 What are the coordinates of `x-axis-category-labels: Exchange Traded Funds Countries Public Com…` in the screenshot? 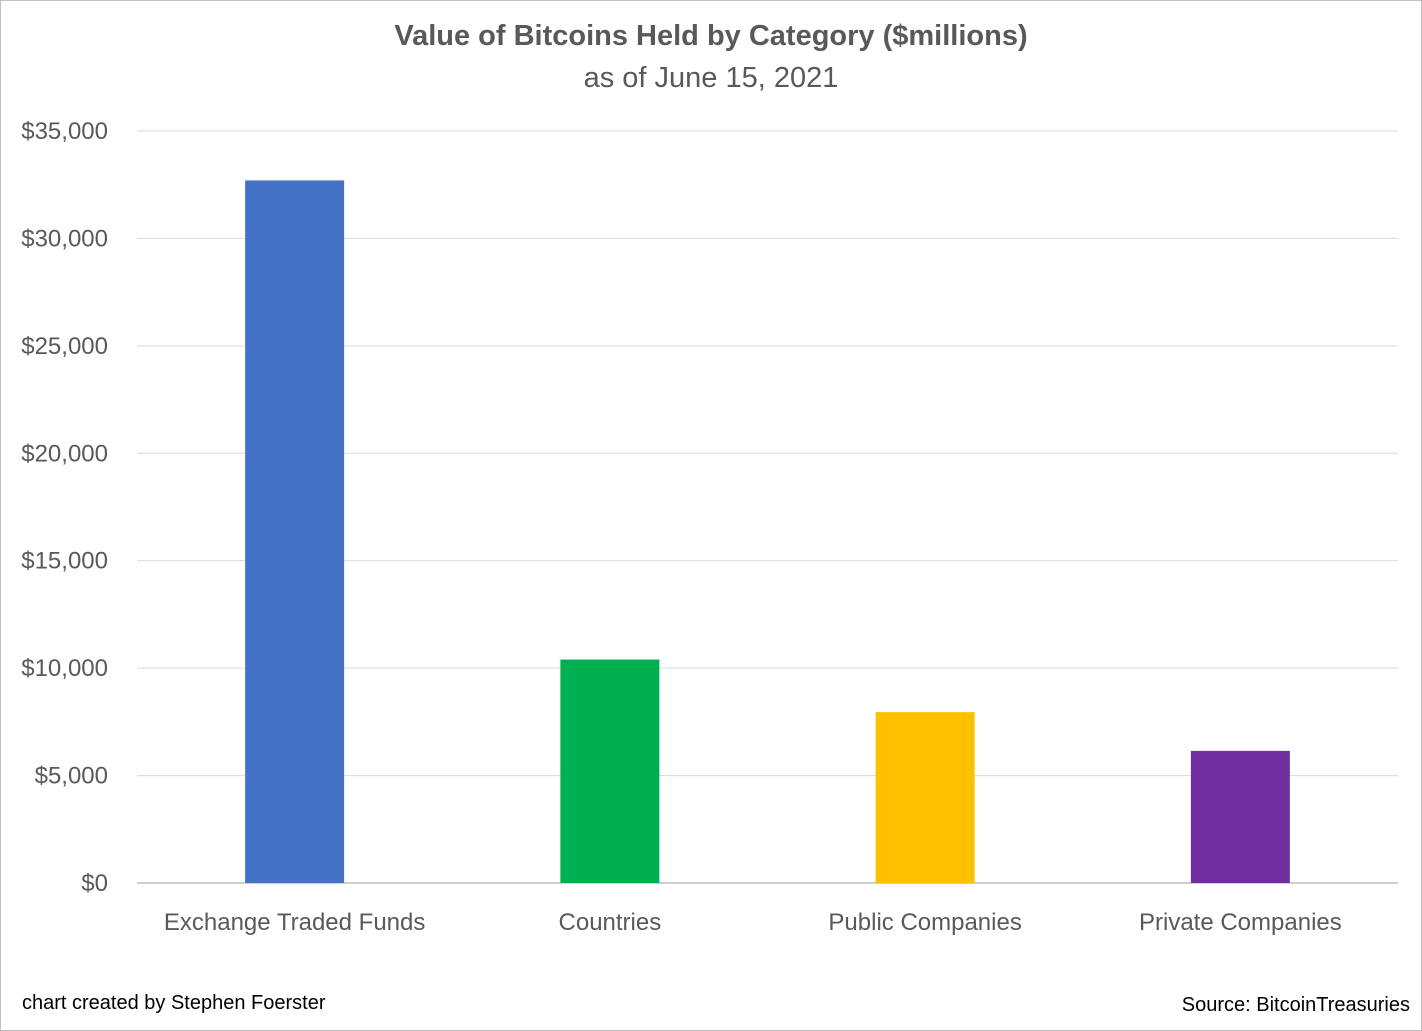 It's located at (753, 922).